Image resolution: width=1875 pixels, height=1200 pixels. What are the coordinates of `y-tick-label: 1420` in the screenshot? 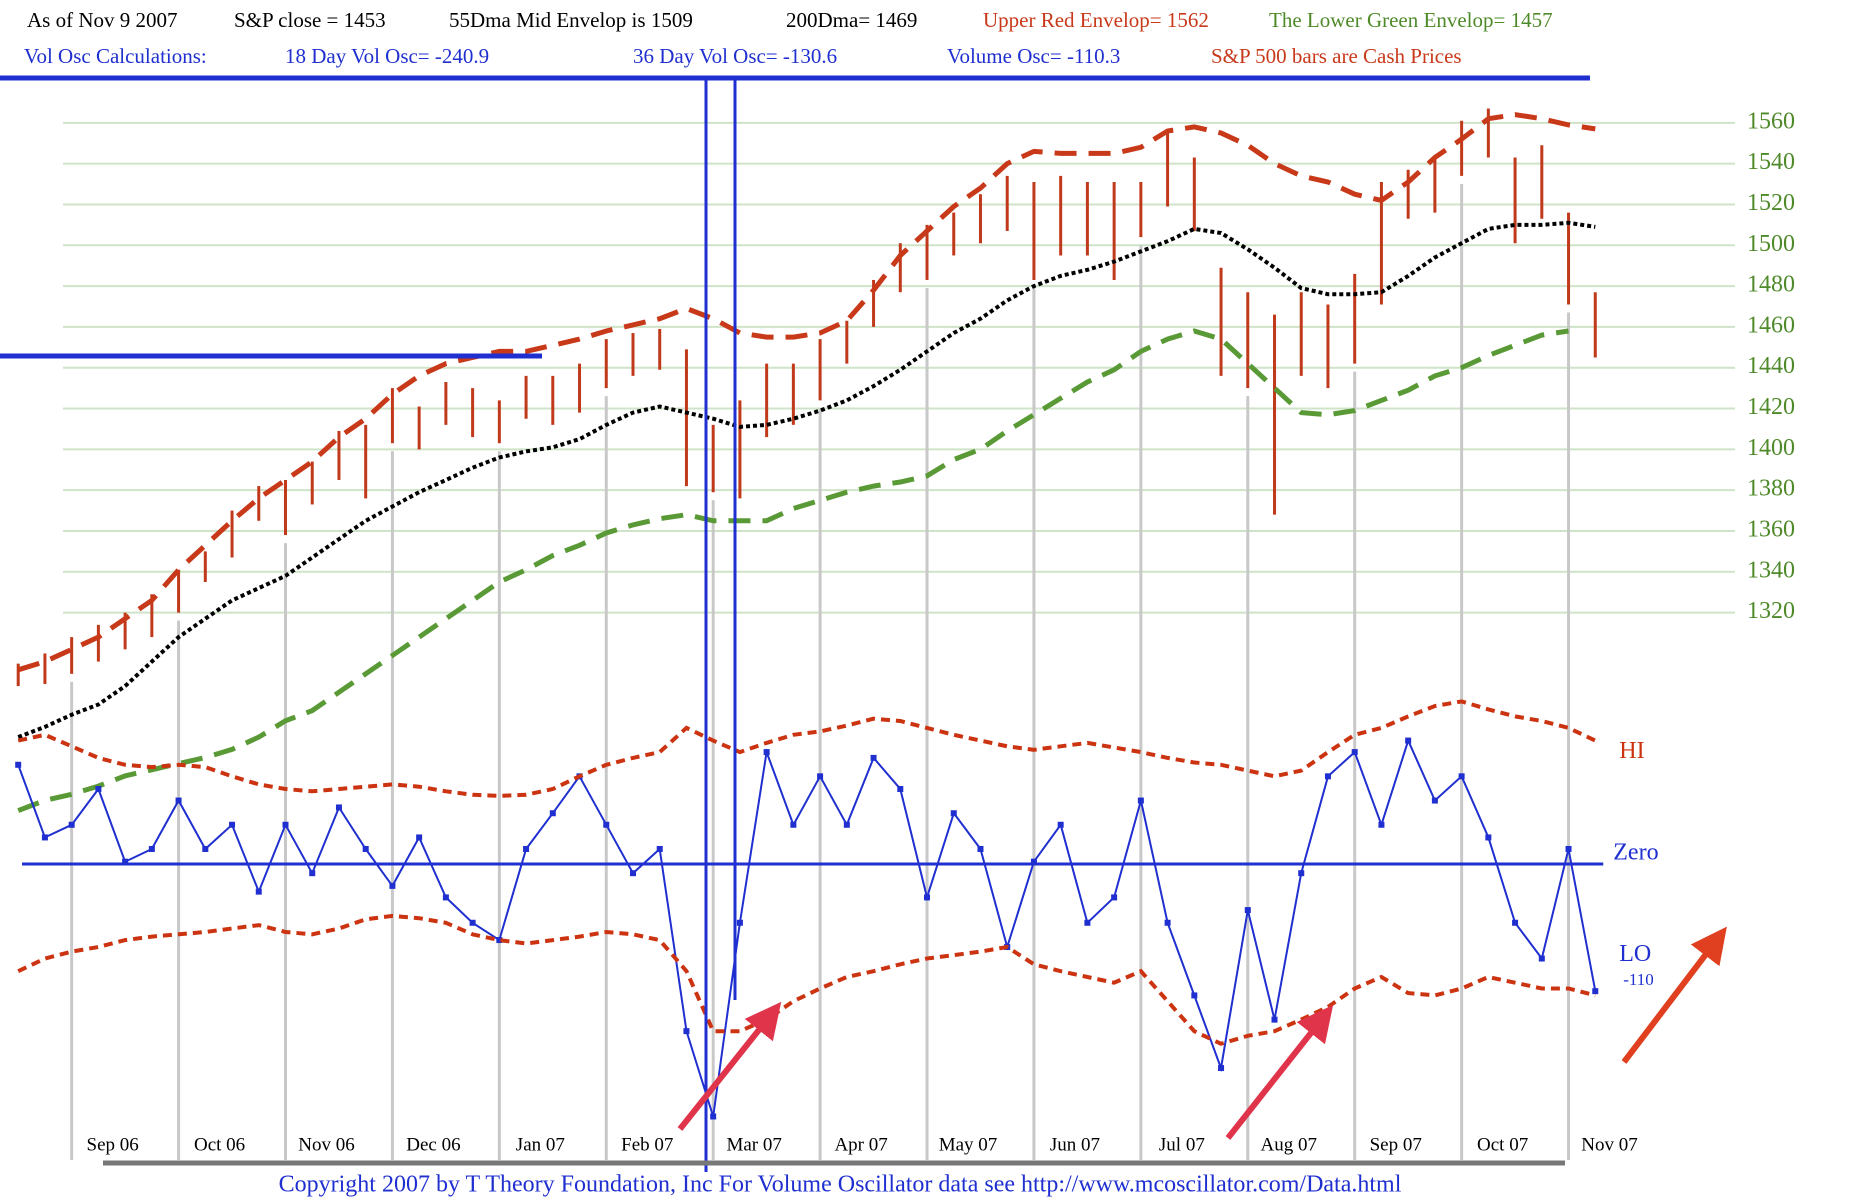 It's located at (1771, 407).